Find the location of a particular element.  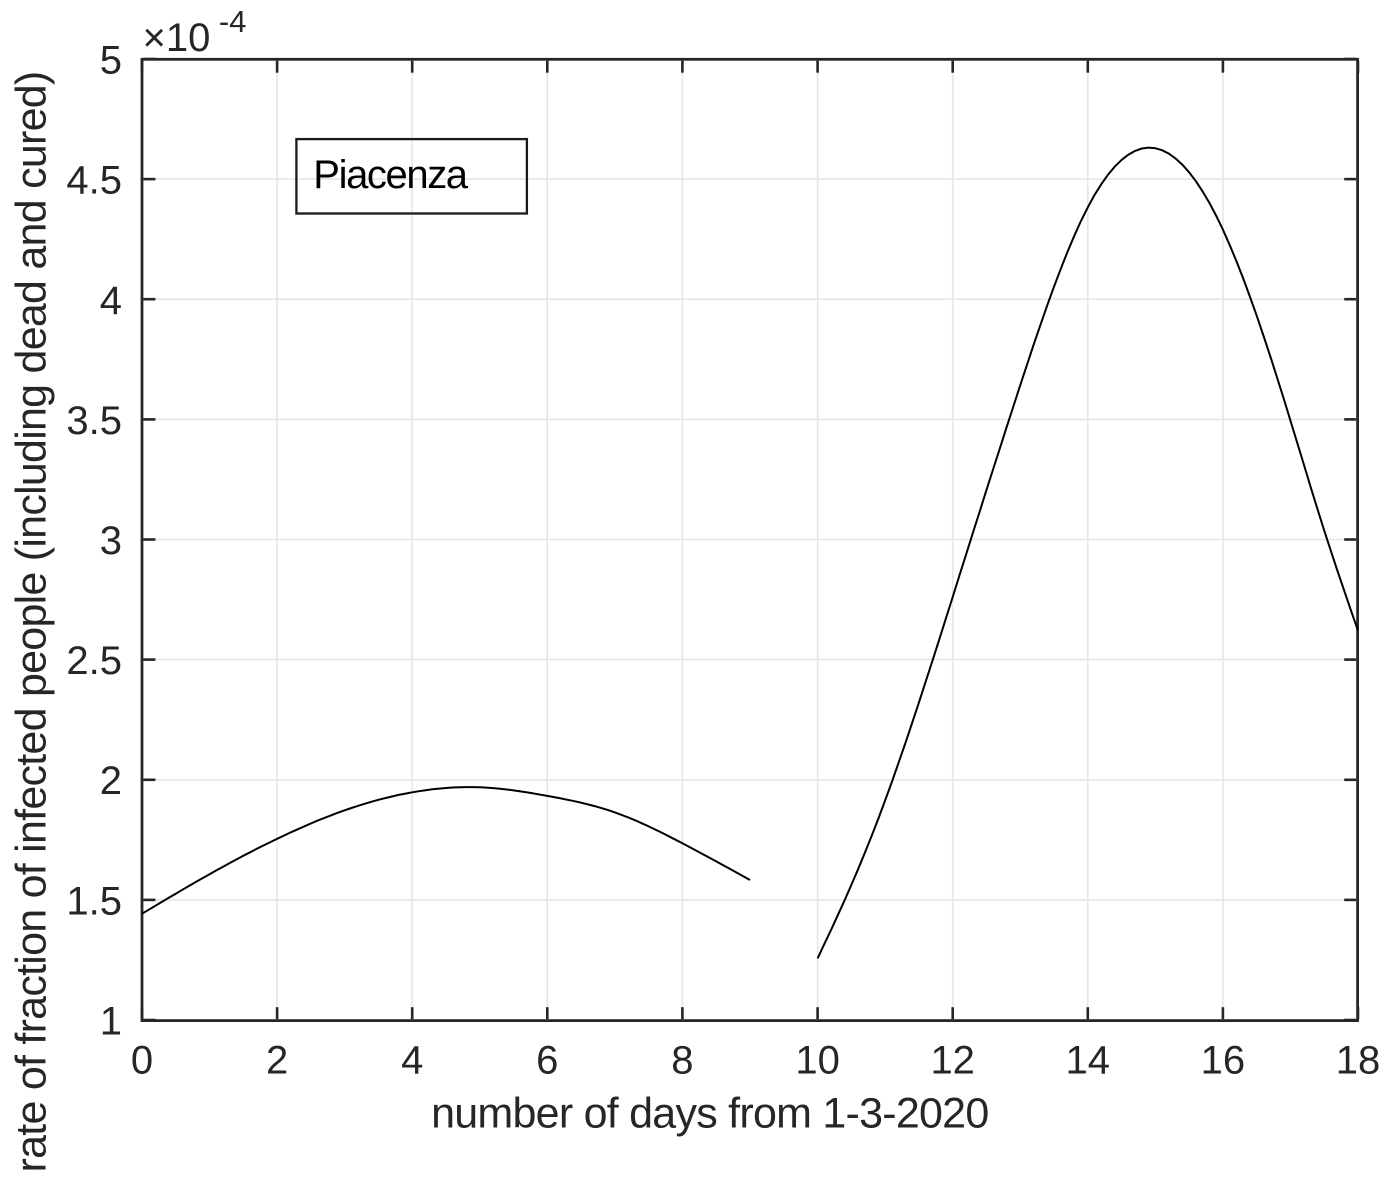

svg-text: 16 is located at coordinates (1223, 1061).